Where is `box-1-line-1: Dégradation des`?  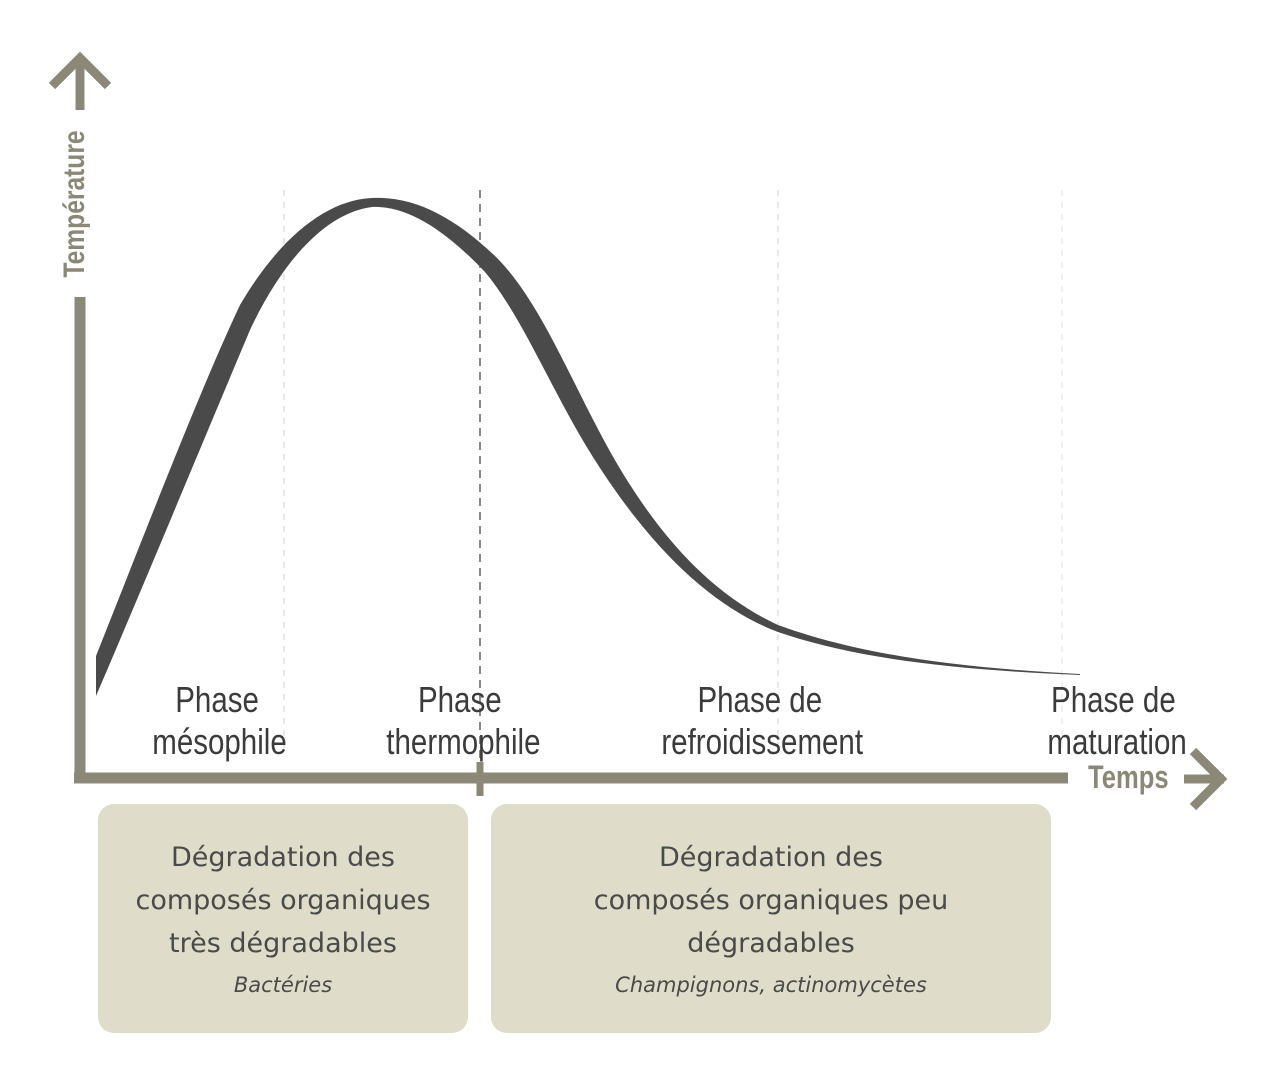
box-1-line-1: Dégradation des is located at coordinates (283, 857).